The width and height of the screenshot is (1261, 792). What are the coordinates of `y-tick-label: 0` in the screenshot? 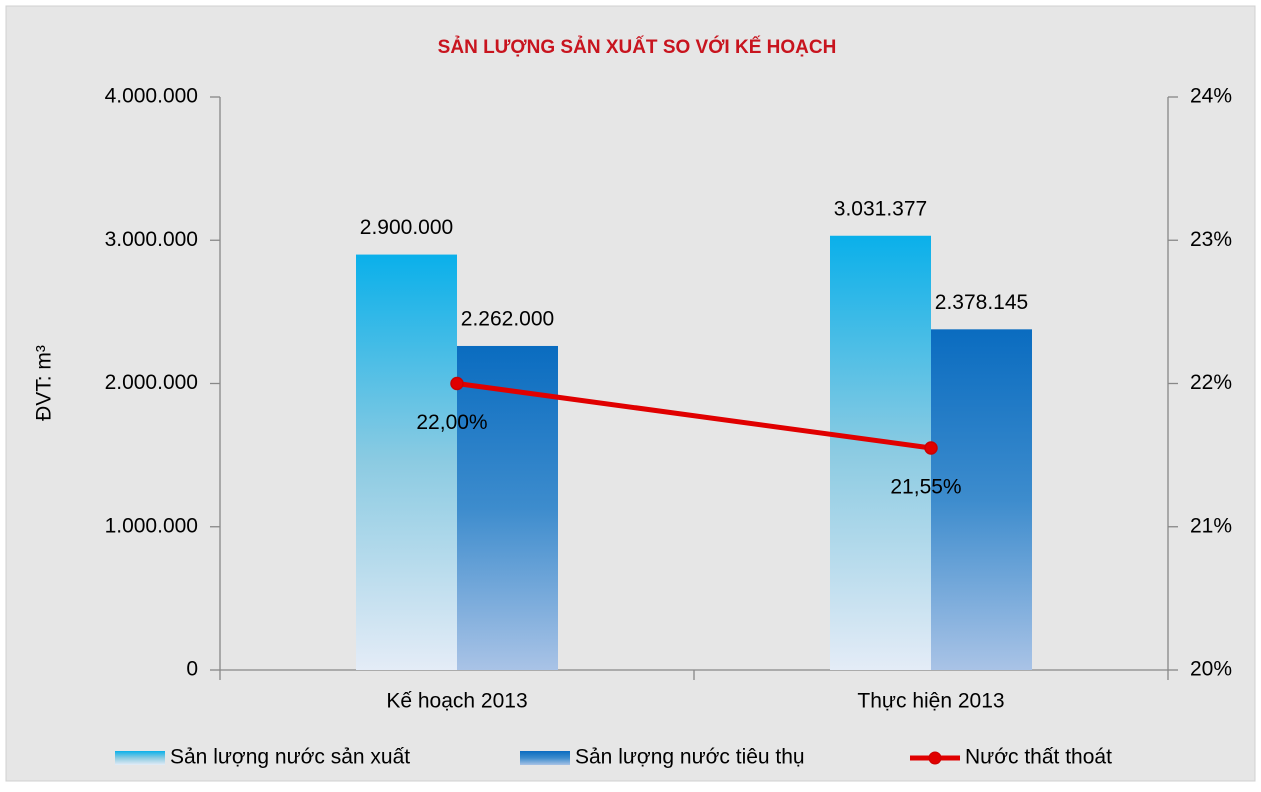 It's located at (192, 669).